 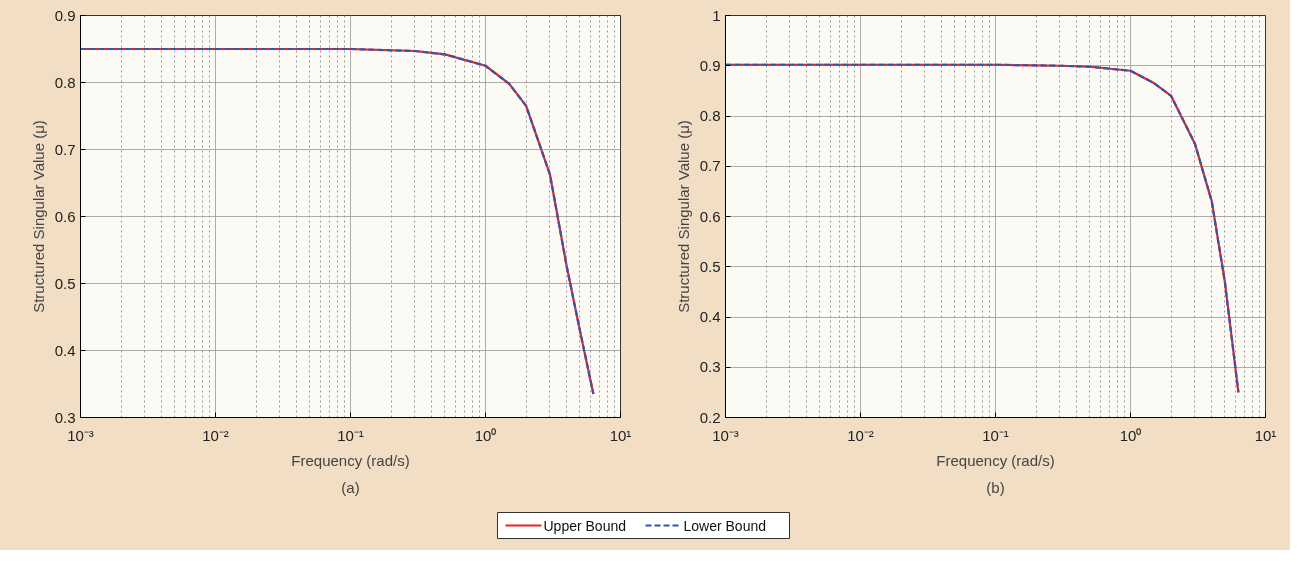 What do you see at coordinates (995, 487) in the screenshot?
I see `text: (b)` at bounding box center [995, 487].